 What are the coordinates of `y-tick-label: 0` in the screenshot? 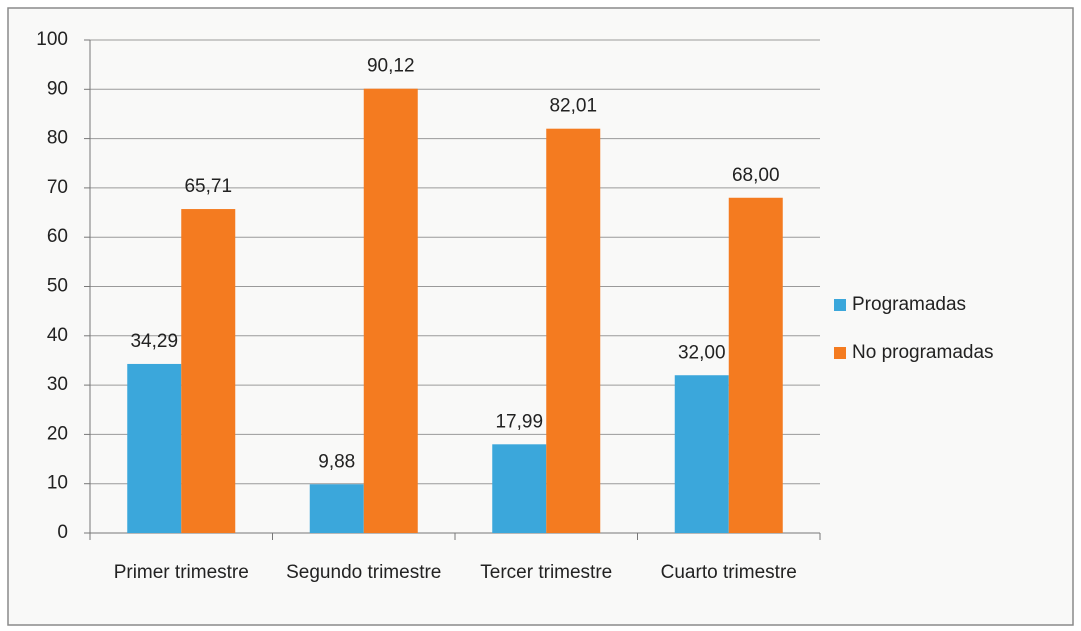 It's located at (62, 532).